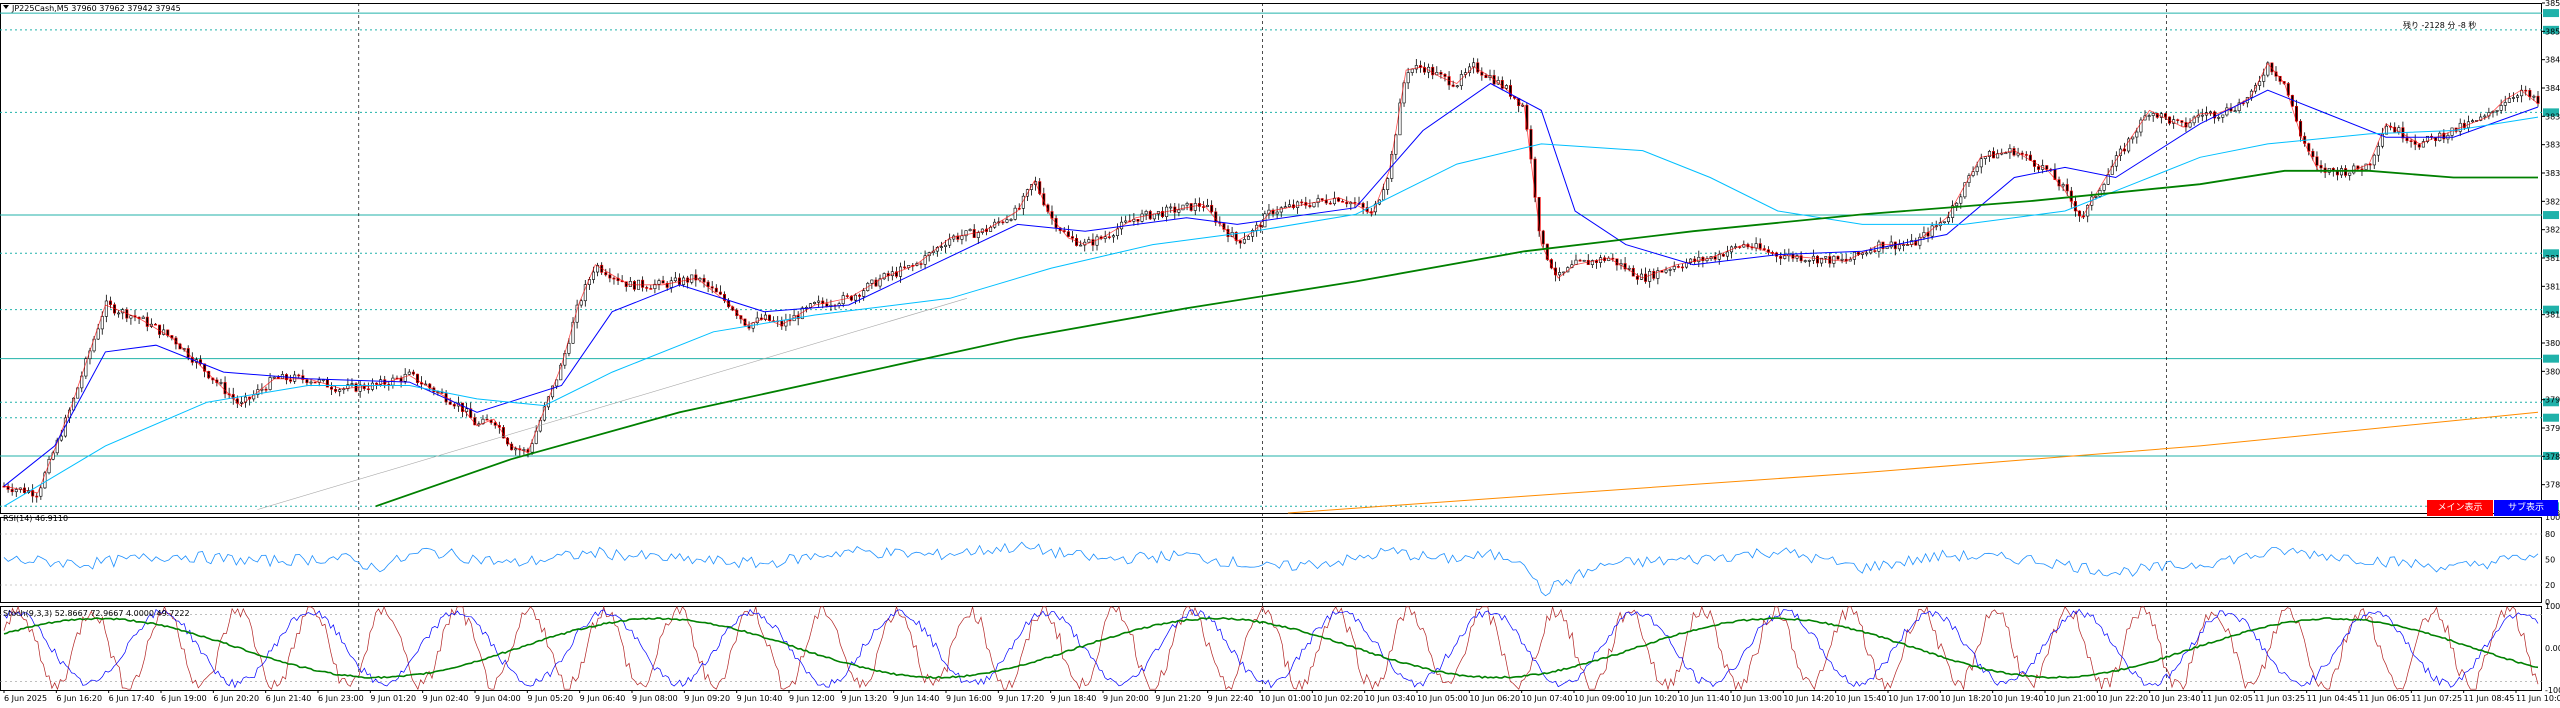  What do you see at coordinates (132, 698) in the screenshot?
I see `x-tick-label: 6 Jun 17:40` at bounding box center [132, 698].